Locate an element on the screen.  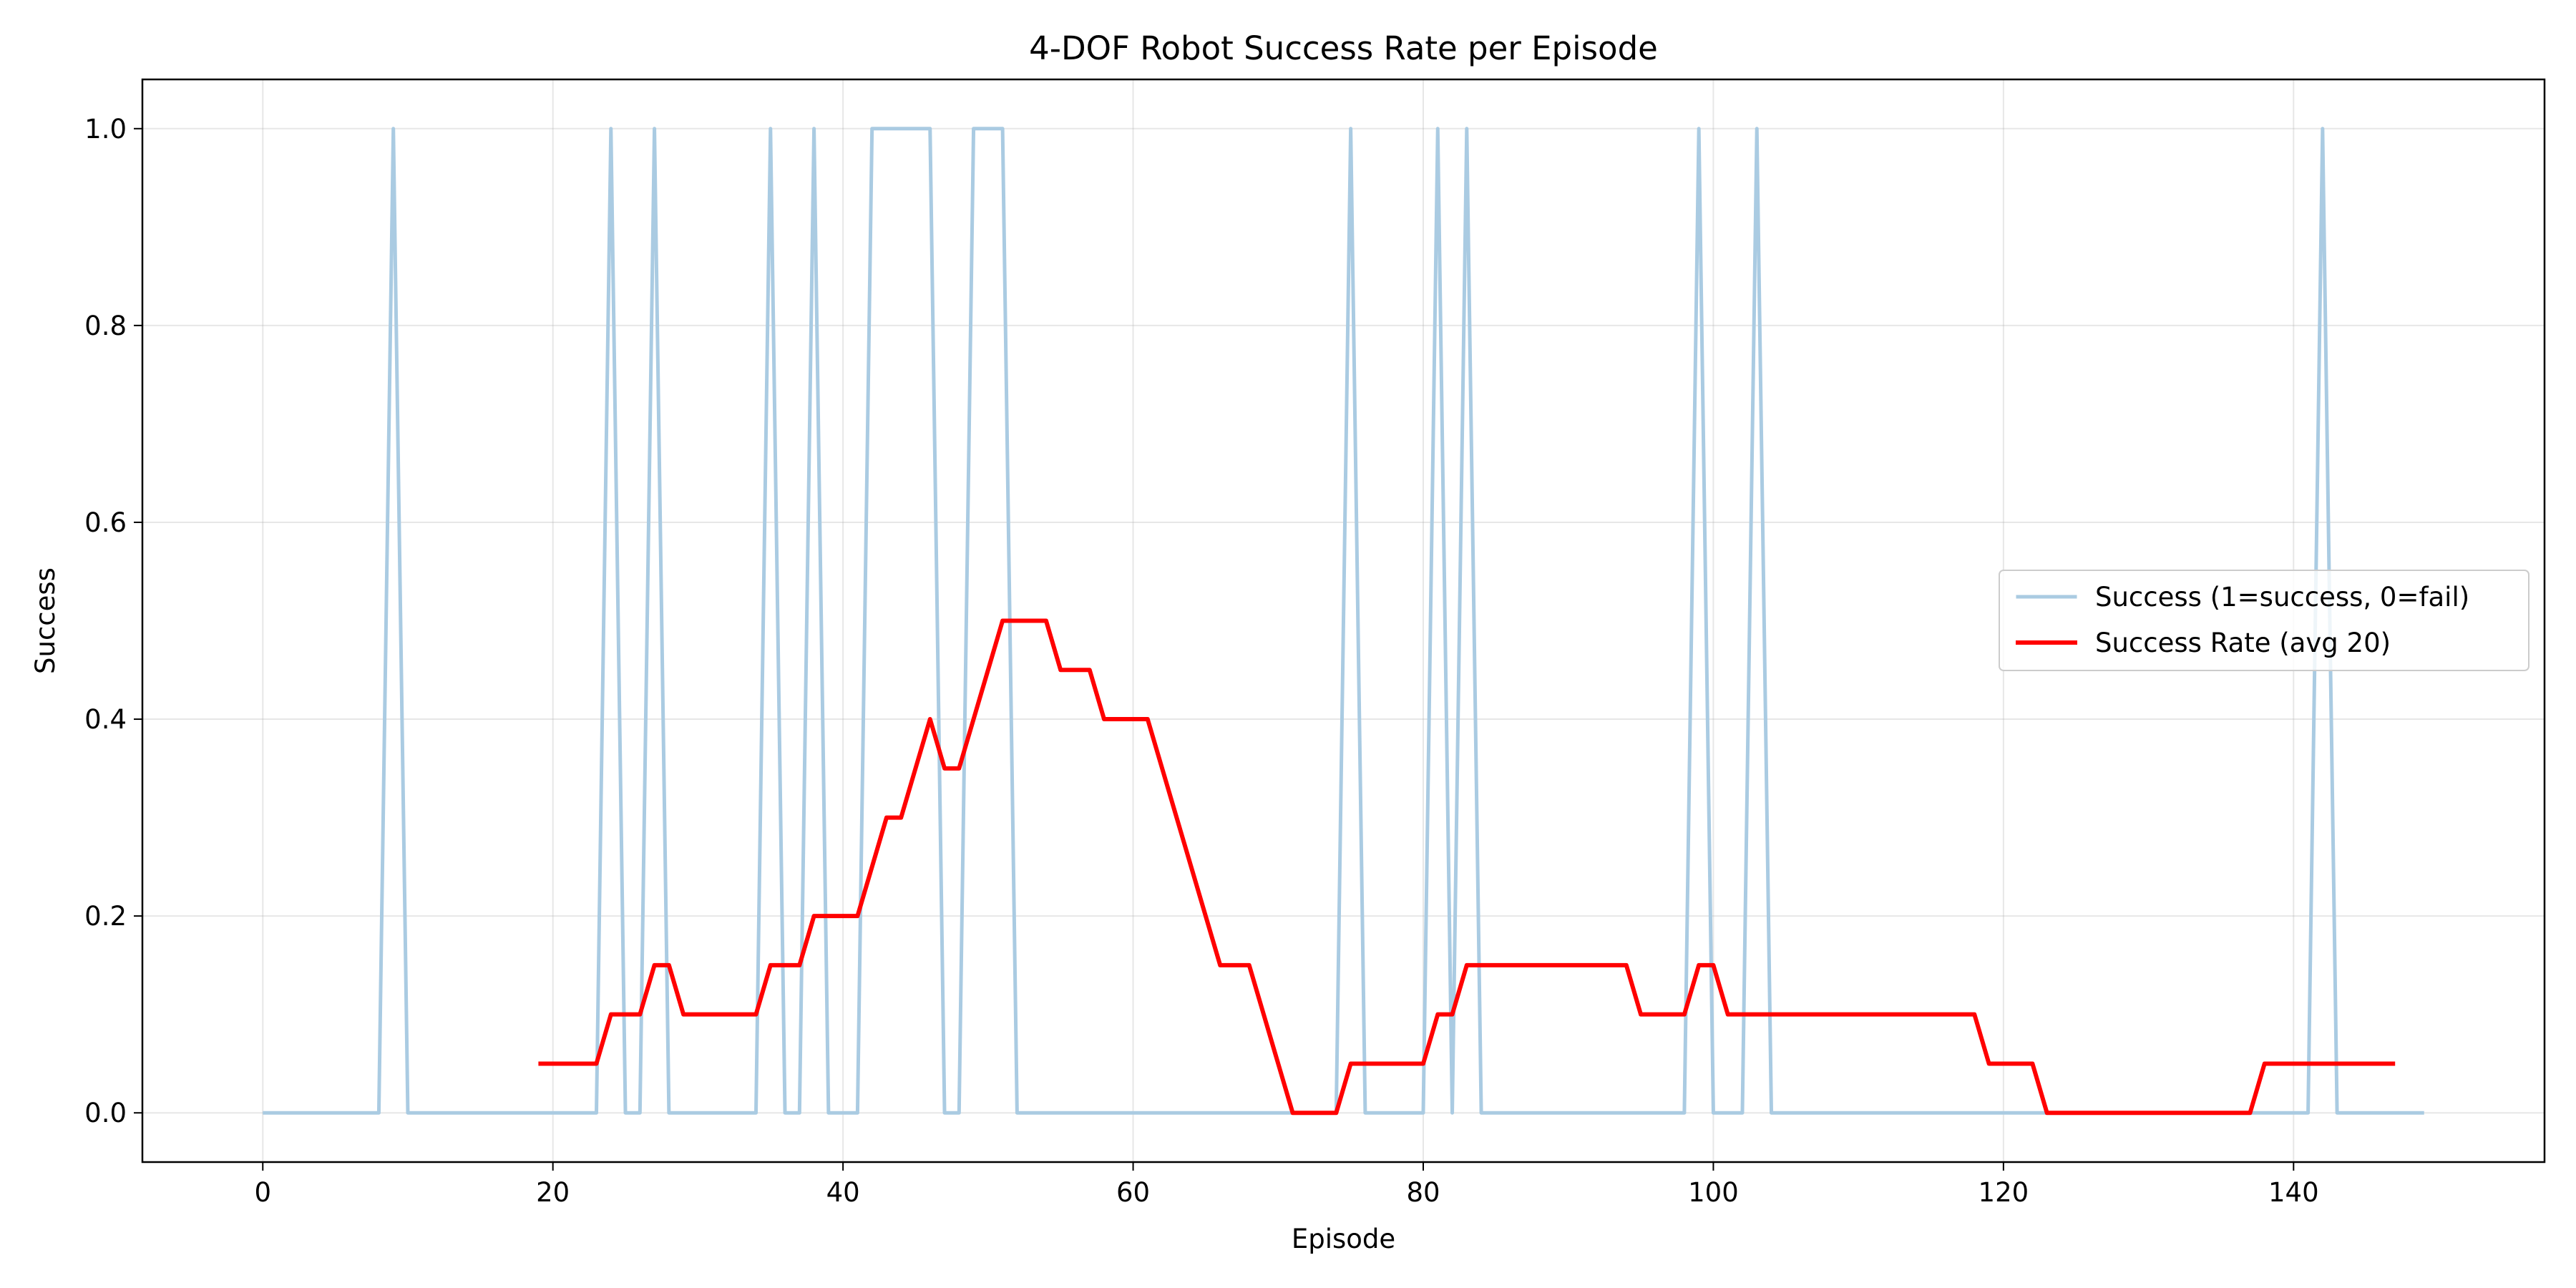
x-tick-label: 0 is located at coordinates (262, 1192).